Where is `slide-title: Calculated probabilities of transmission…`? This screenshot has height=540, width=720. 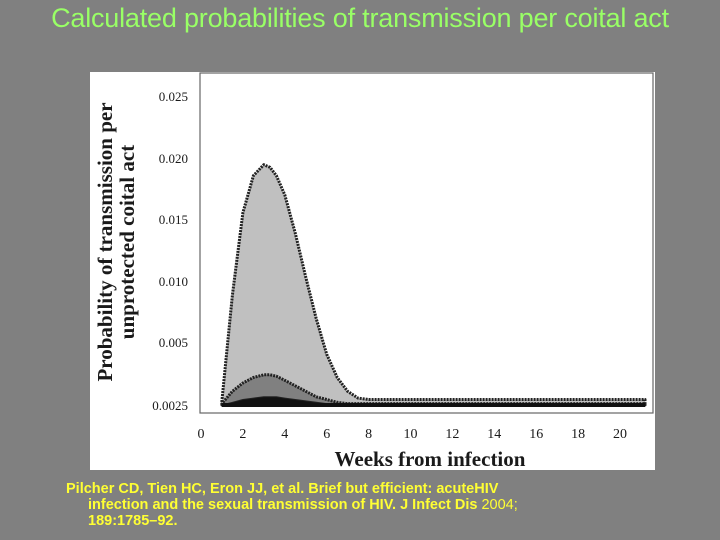
slide-title: Calculated probabilities of transmission… is located at coordinates (360, 18).